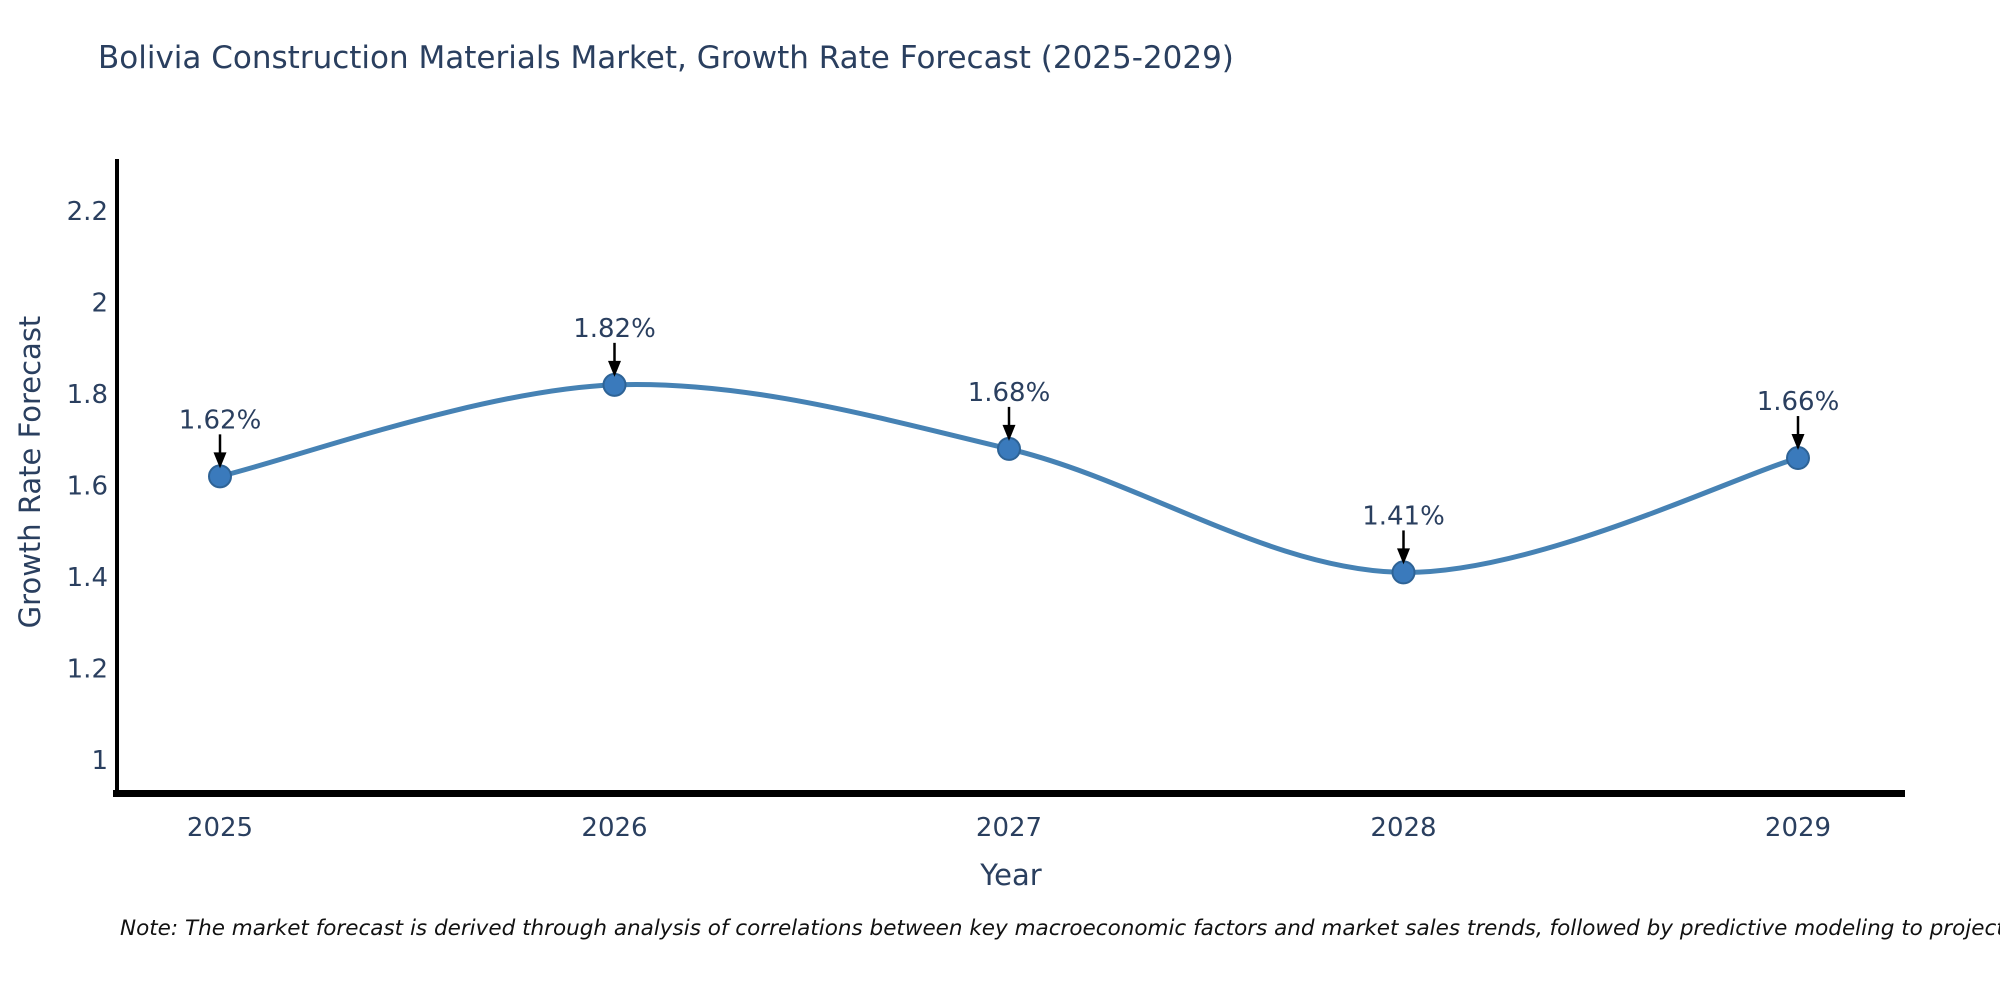 This screenshot has height=1000, width=2000. What do you see at coordinates (99, 304) in the screenshot?
I see `y-tick-label: 2` at bounding box center [99, 304].